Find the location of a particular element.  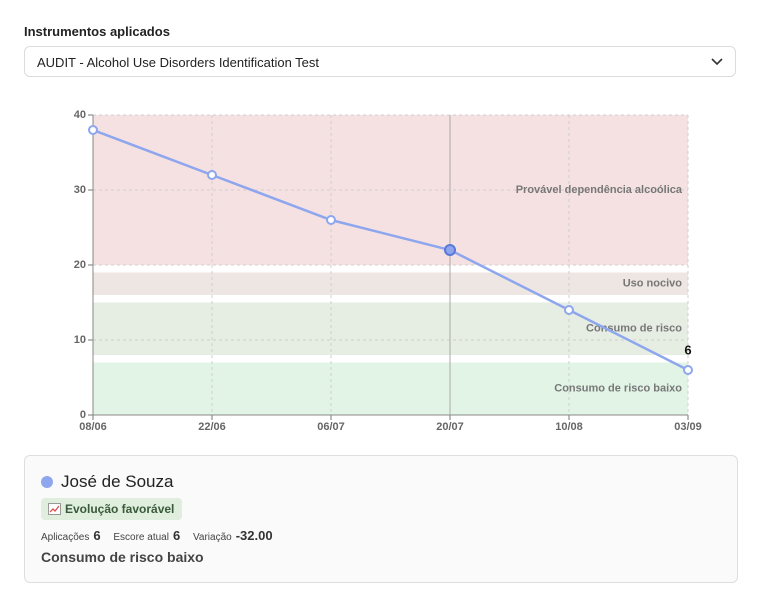

trend-badge: Evolução favorável is located at coordinates (112, 509).